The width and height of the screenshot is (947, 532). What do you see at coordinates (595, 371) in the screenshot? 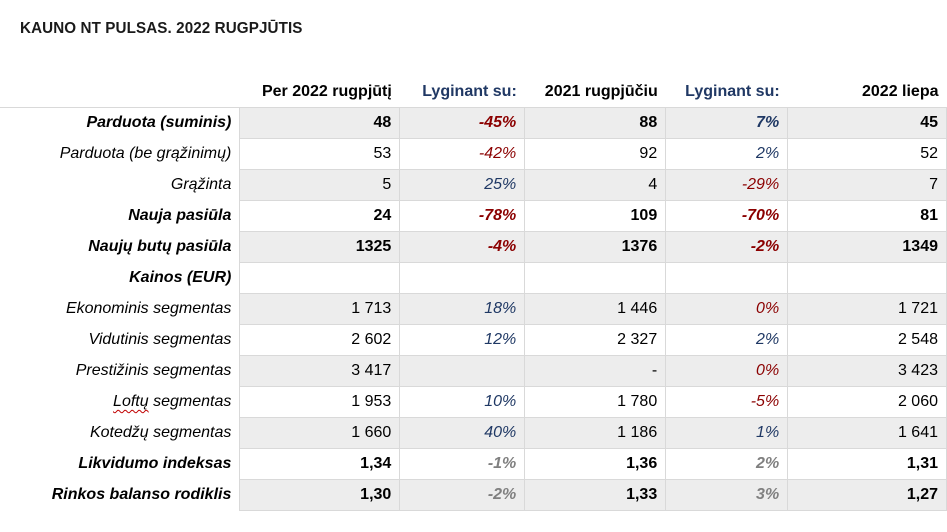
I see `value-last-year-cell: -` at bounding box center [595, 371].